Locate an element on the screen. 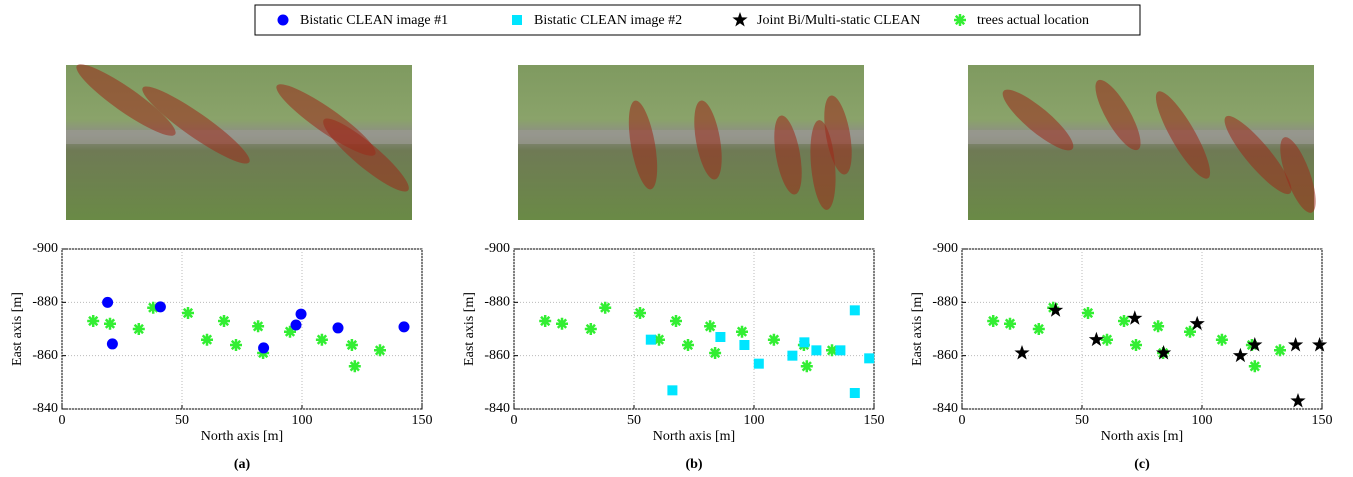 This screenshot has width=1353, height=477. legend-label: trees actual location is located at coordinates (1033, 20).